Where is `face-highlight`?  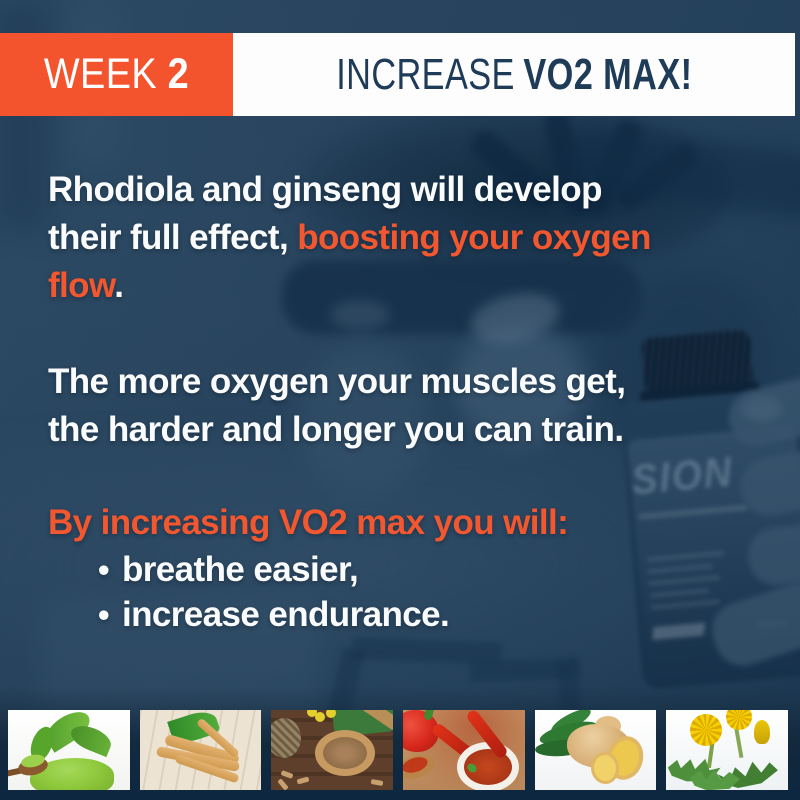 face-highlight is located at coordinates (520, 385).